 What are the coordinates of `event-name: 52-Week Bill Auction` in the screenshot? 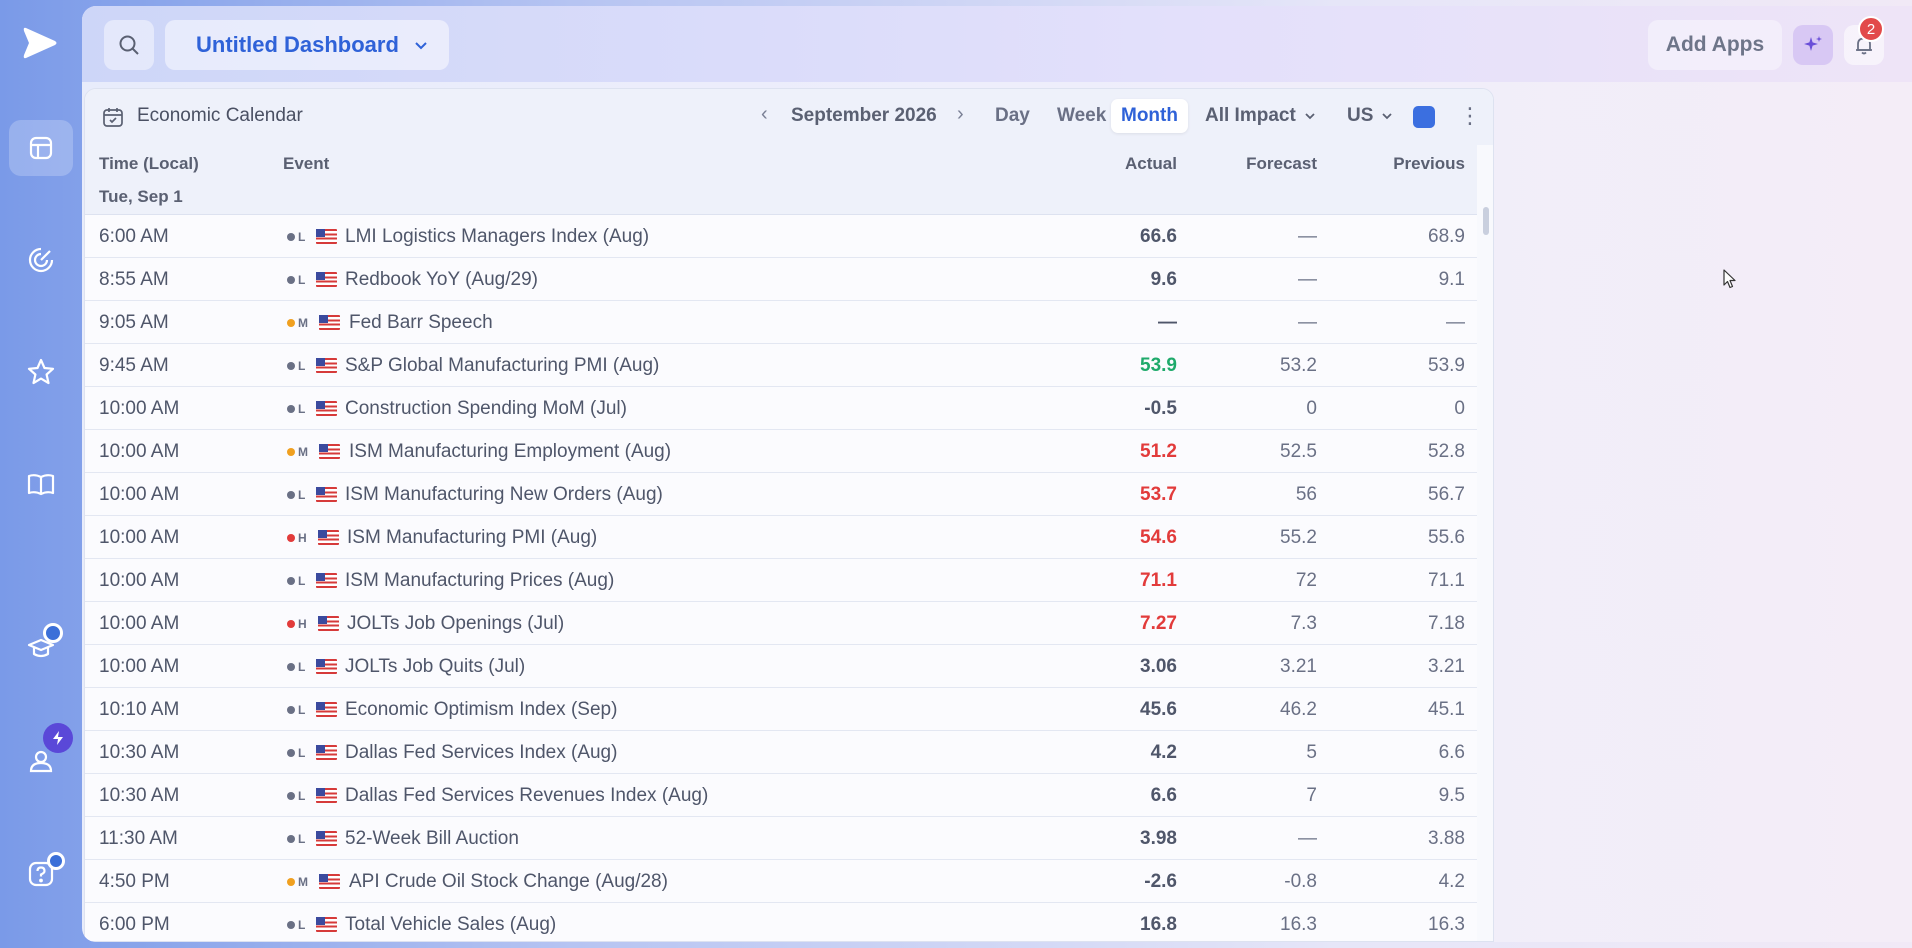 It's located at (432, 838).